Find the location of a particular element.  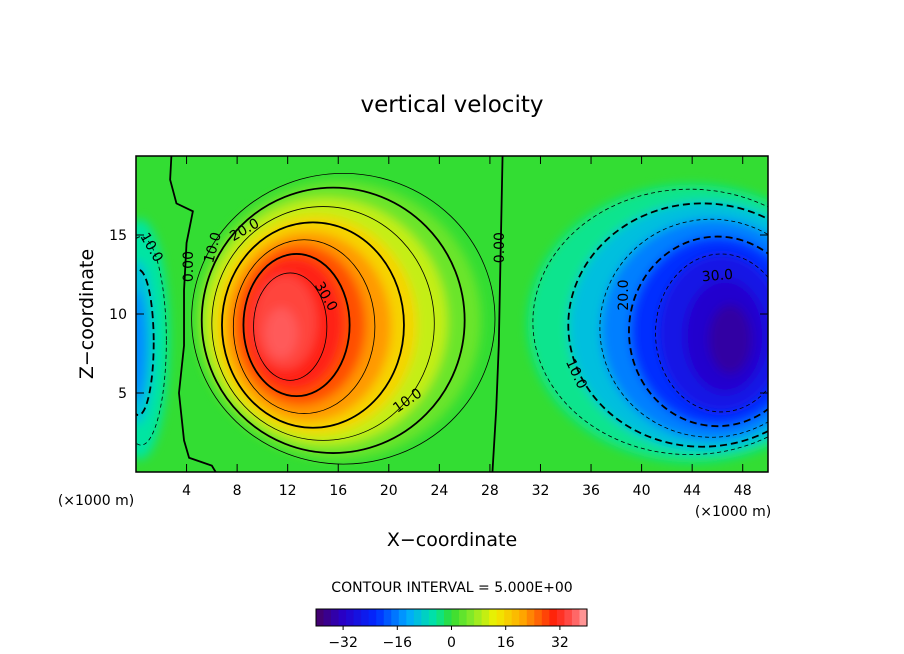

x-unit-left: (×1000 m) is located at coordinates (96, 501).